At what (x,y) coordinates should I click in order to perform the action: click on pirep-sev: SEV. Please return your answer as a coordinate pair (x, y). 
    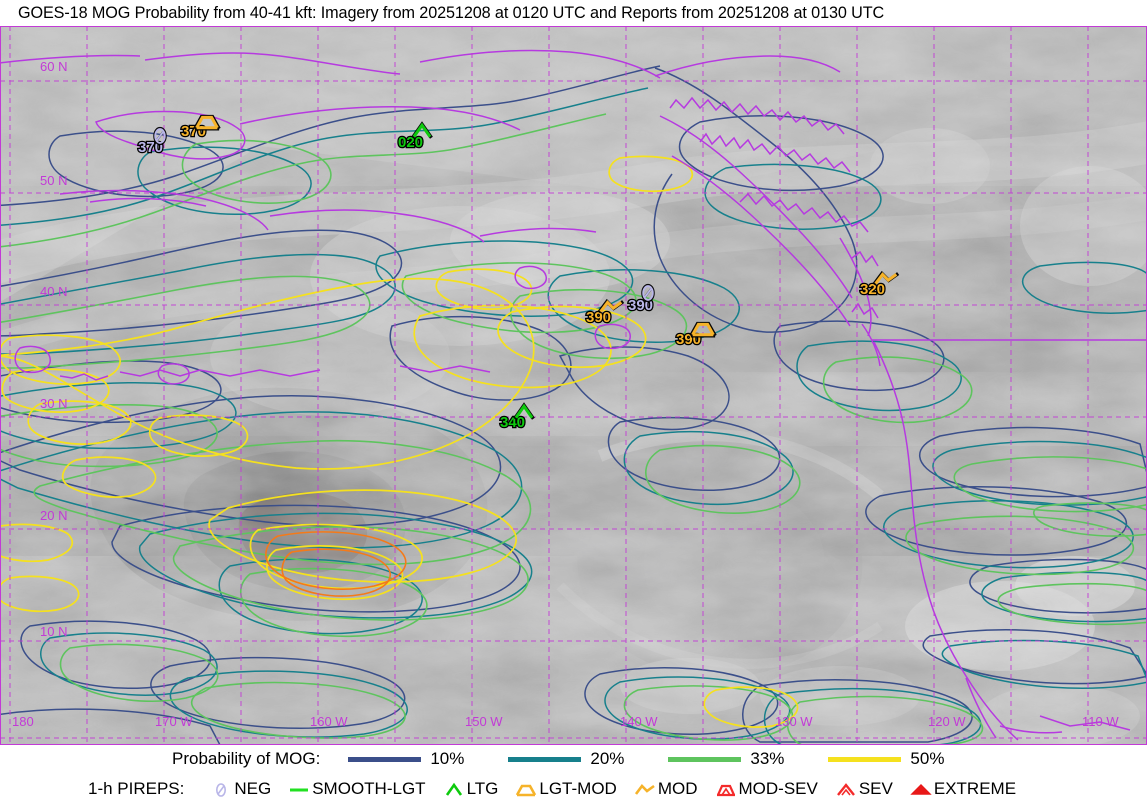
    Looking at the image, I should click on (864, 789).